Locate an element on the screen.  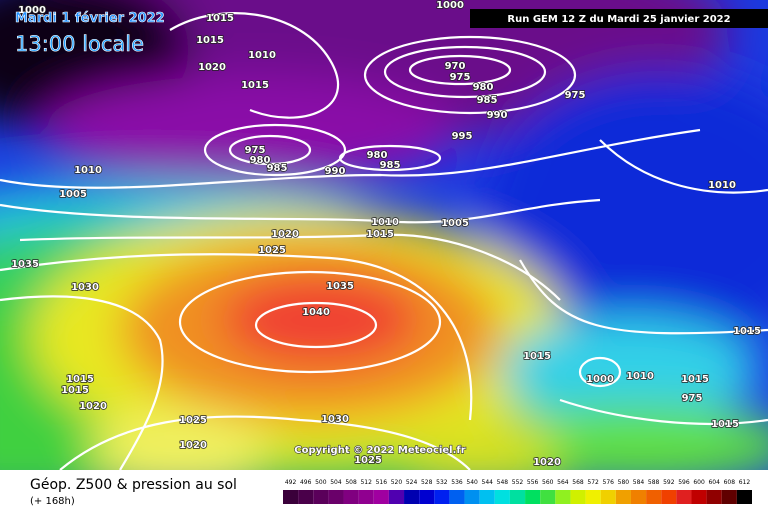
scale-label: 568 is located at coordinates (578, 482).